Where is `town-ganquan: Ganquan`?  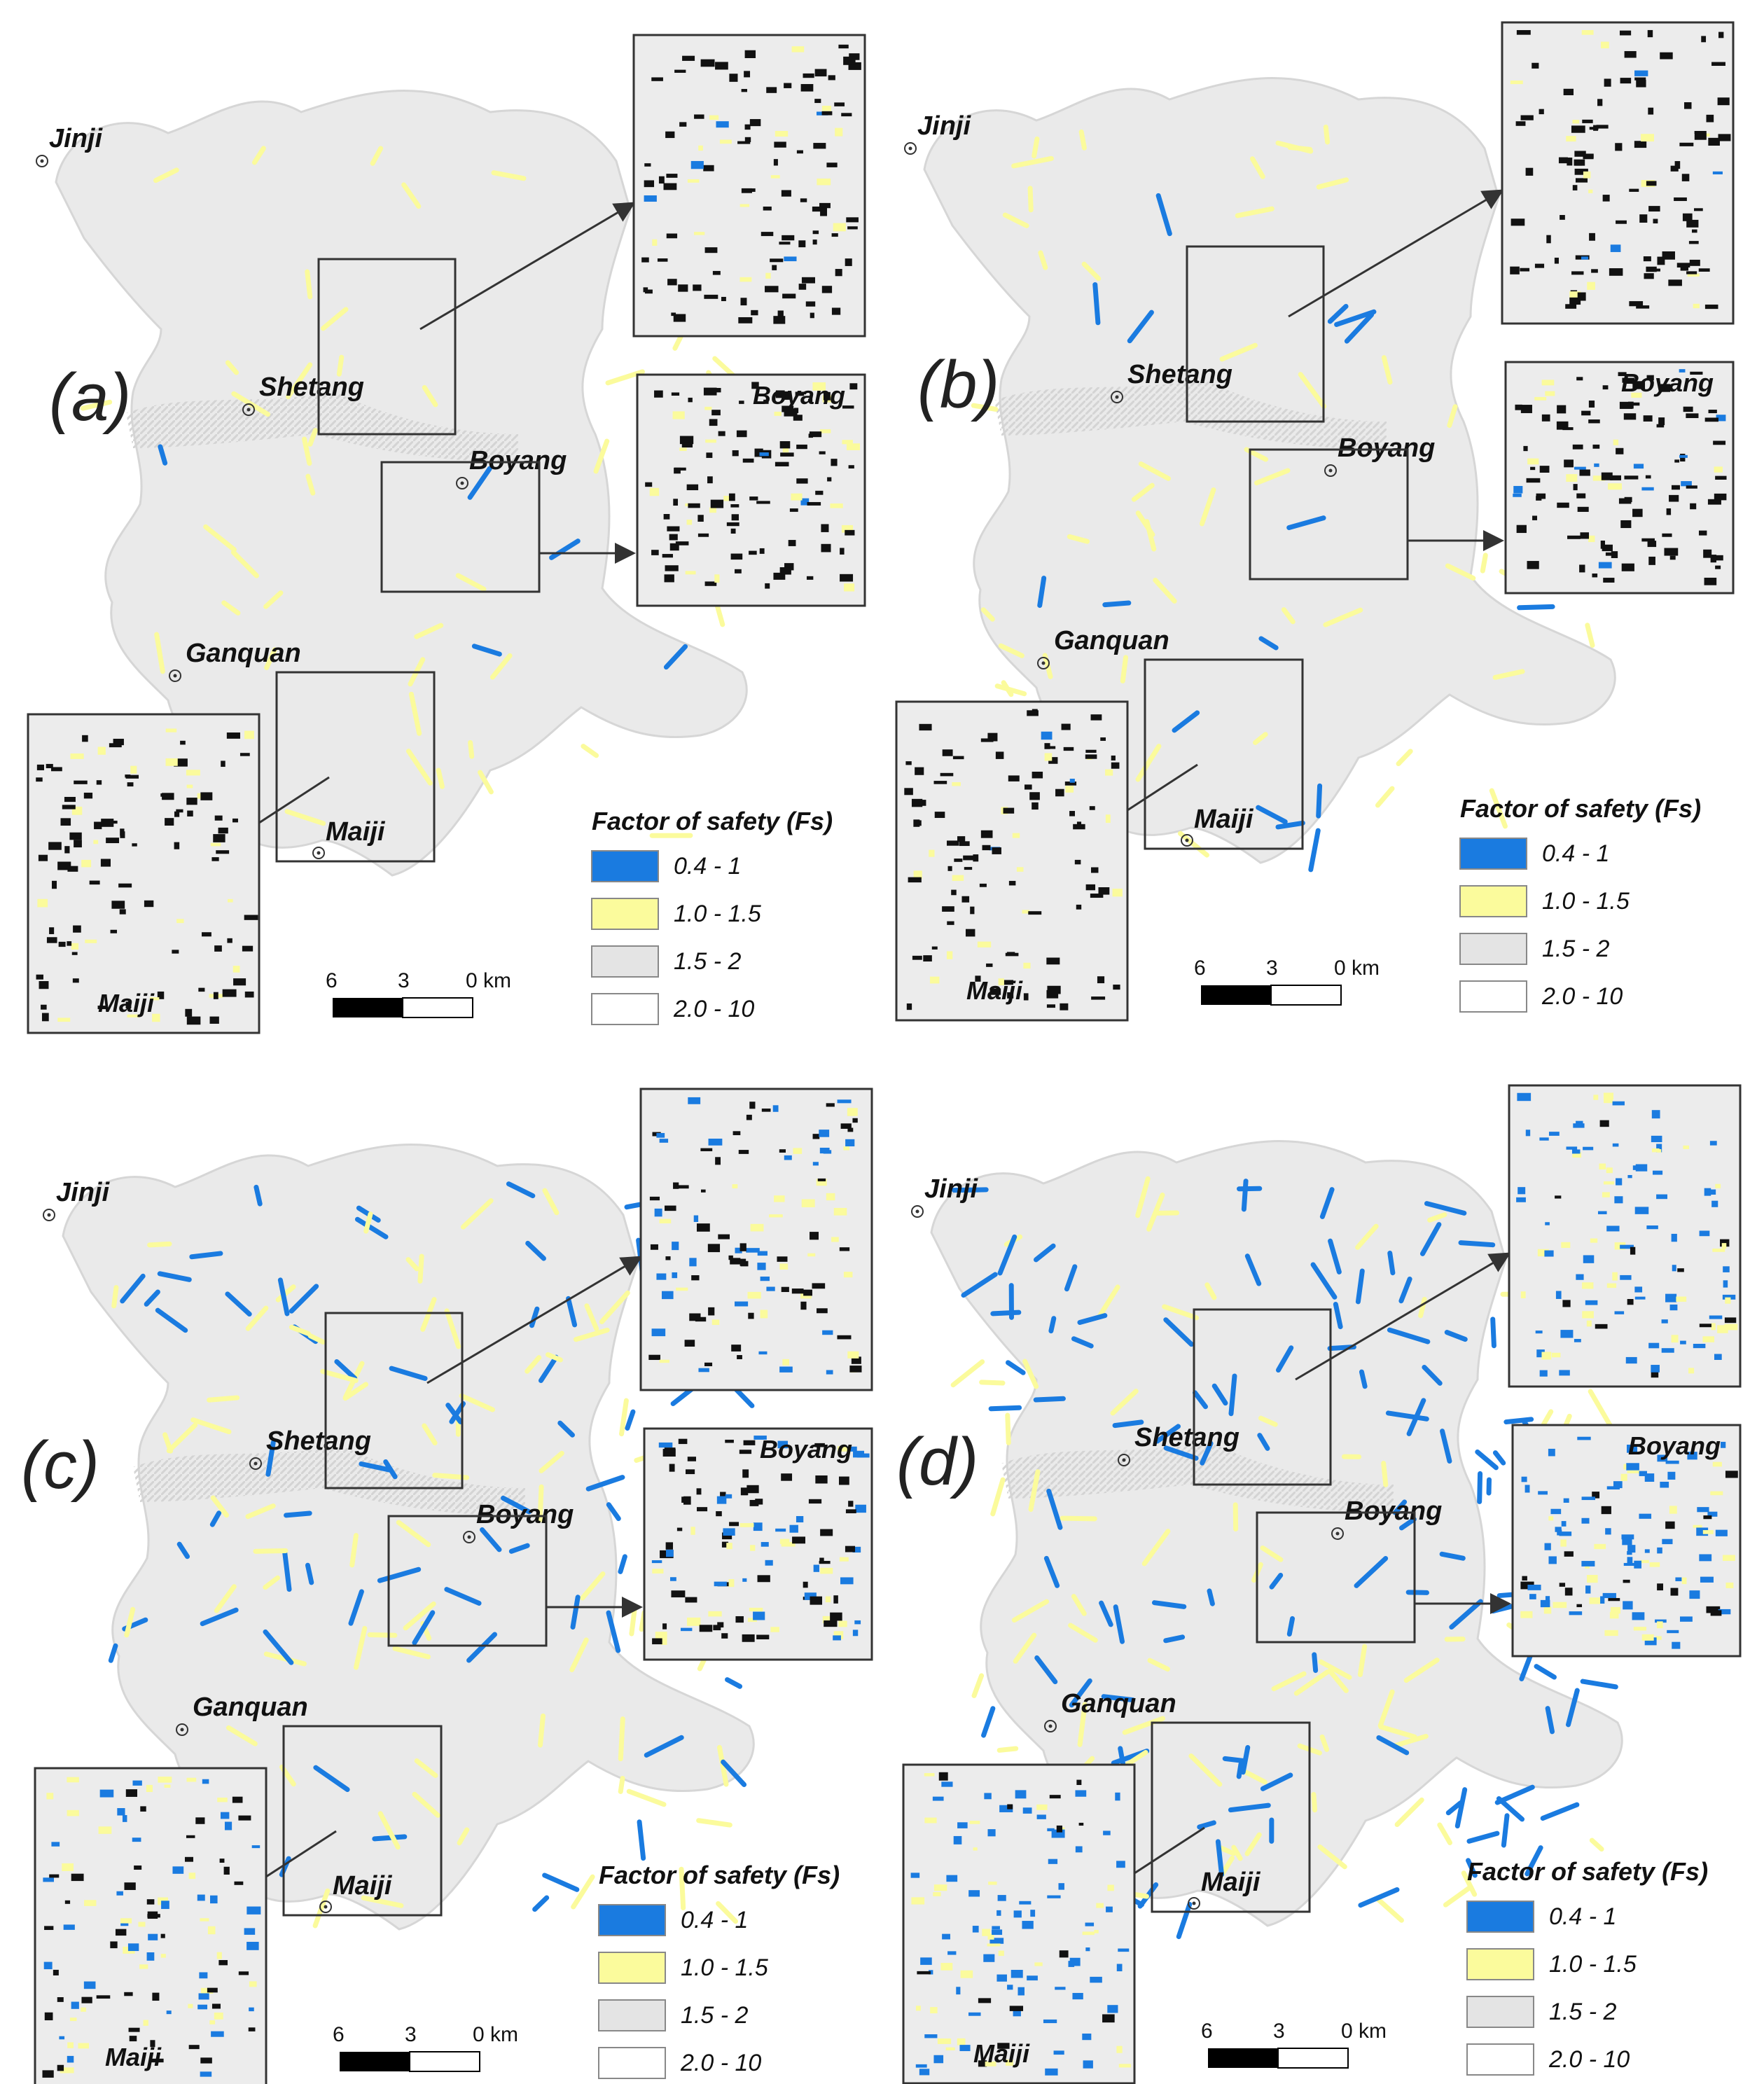 town-ganquan: Ganquan is located at coordinates (235, 660).